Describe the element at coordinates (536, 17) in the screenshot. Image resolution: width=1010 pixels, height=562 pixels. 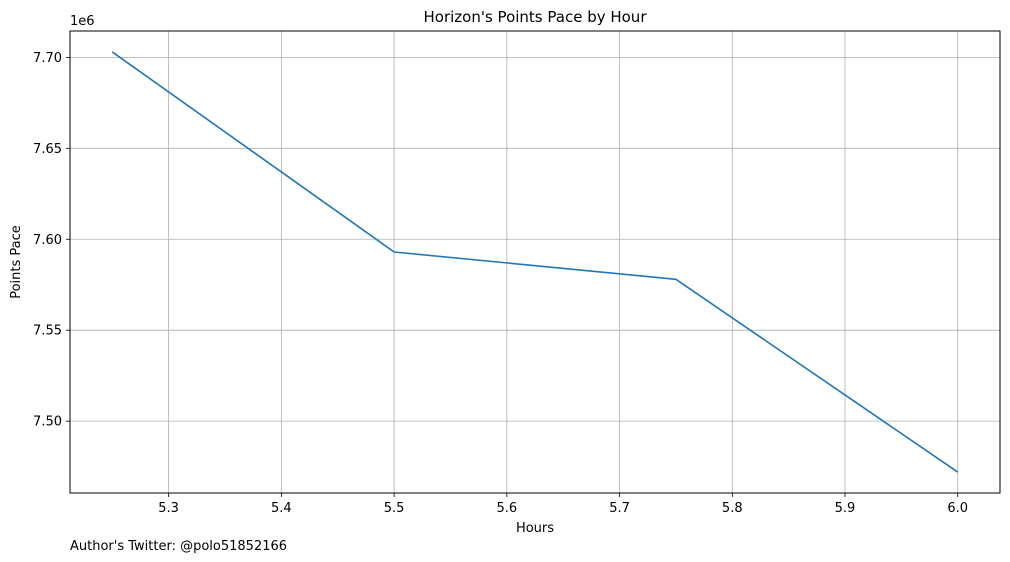
I see `chart-title: Horizon's Points Pace by Hour` at that location.